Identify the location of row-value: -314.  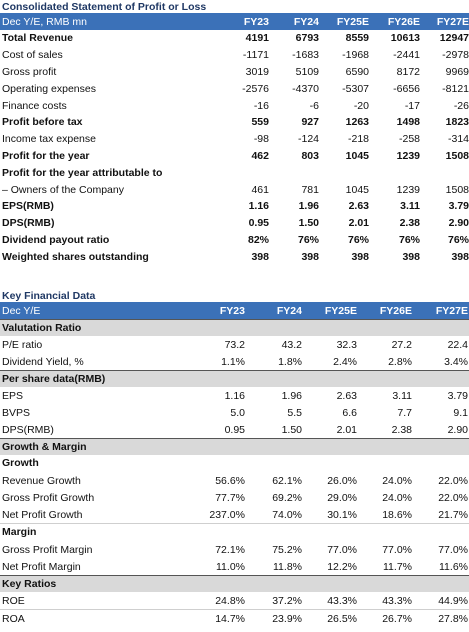
(458, 139).